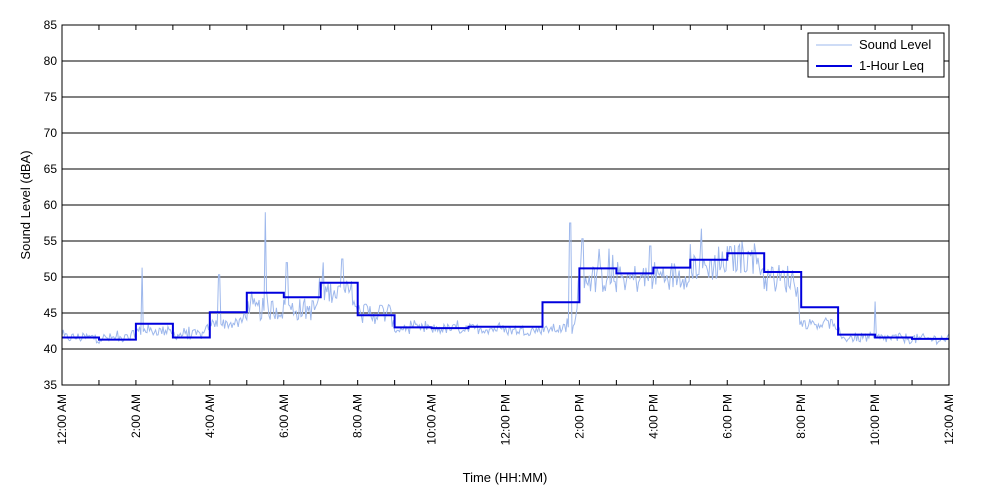  What do you see at coordinates (891, 65) in the screenshot?
I see `legend-label-1-hour-leq: 1-Hour Leq` at bounding box center [891, 65].